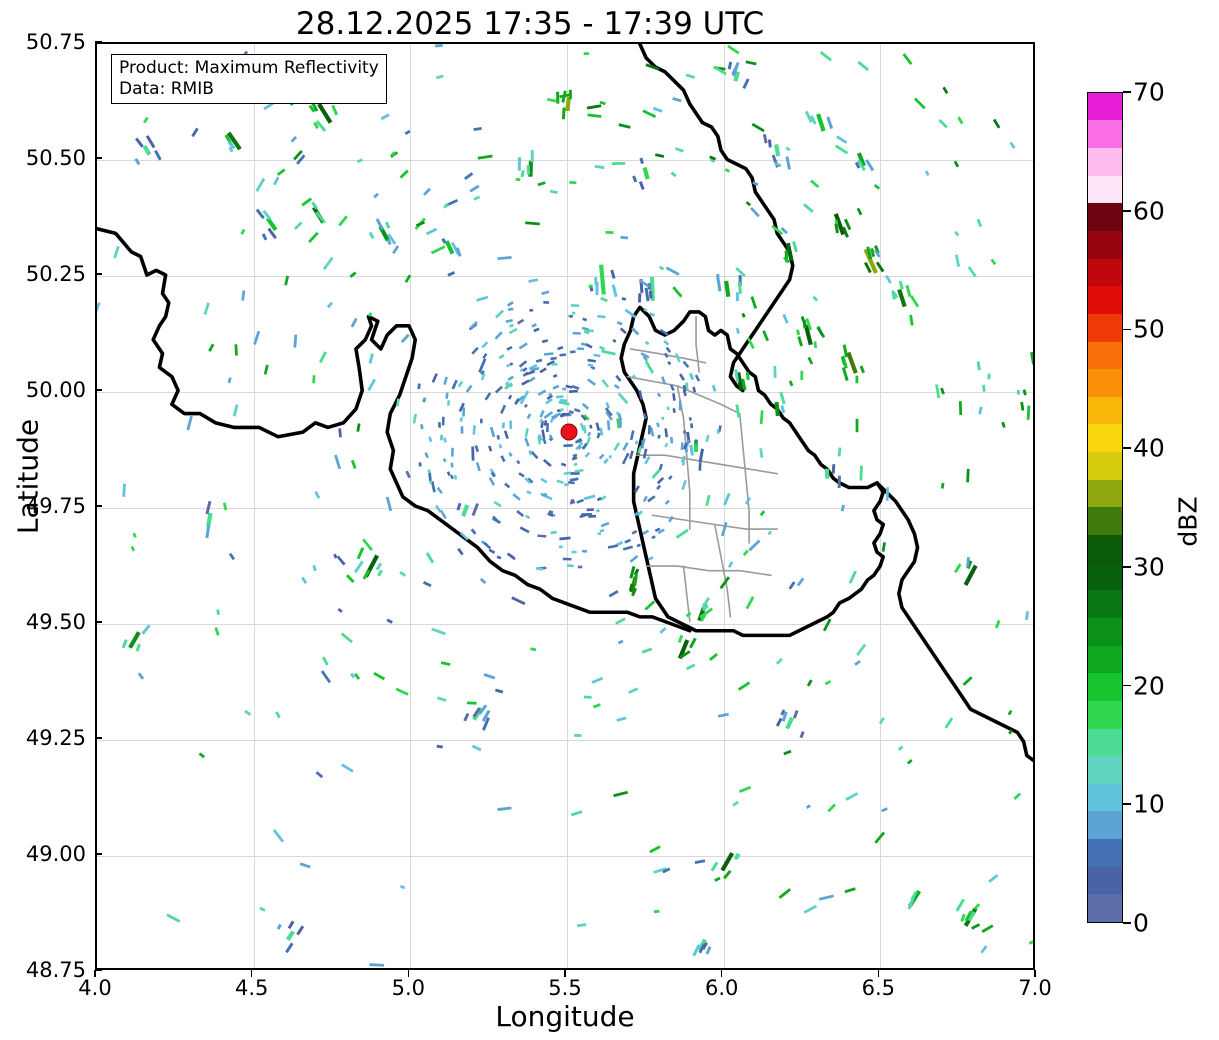 The image size is (1219, 1040). I want to click on reflectivity-colorbar, so click(1105, 507).